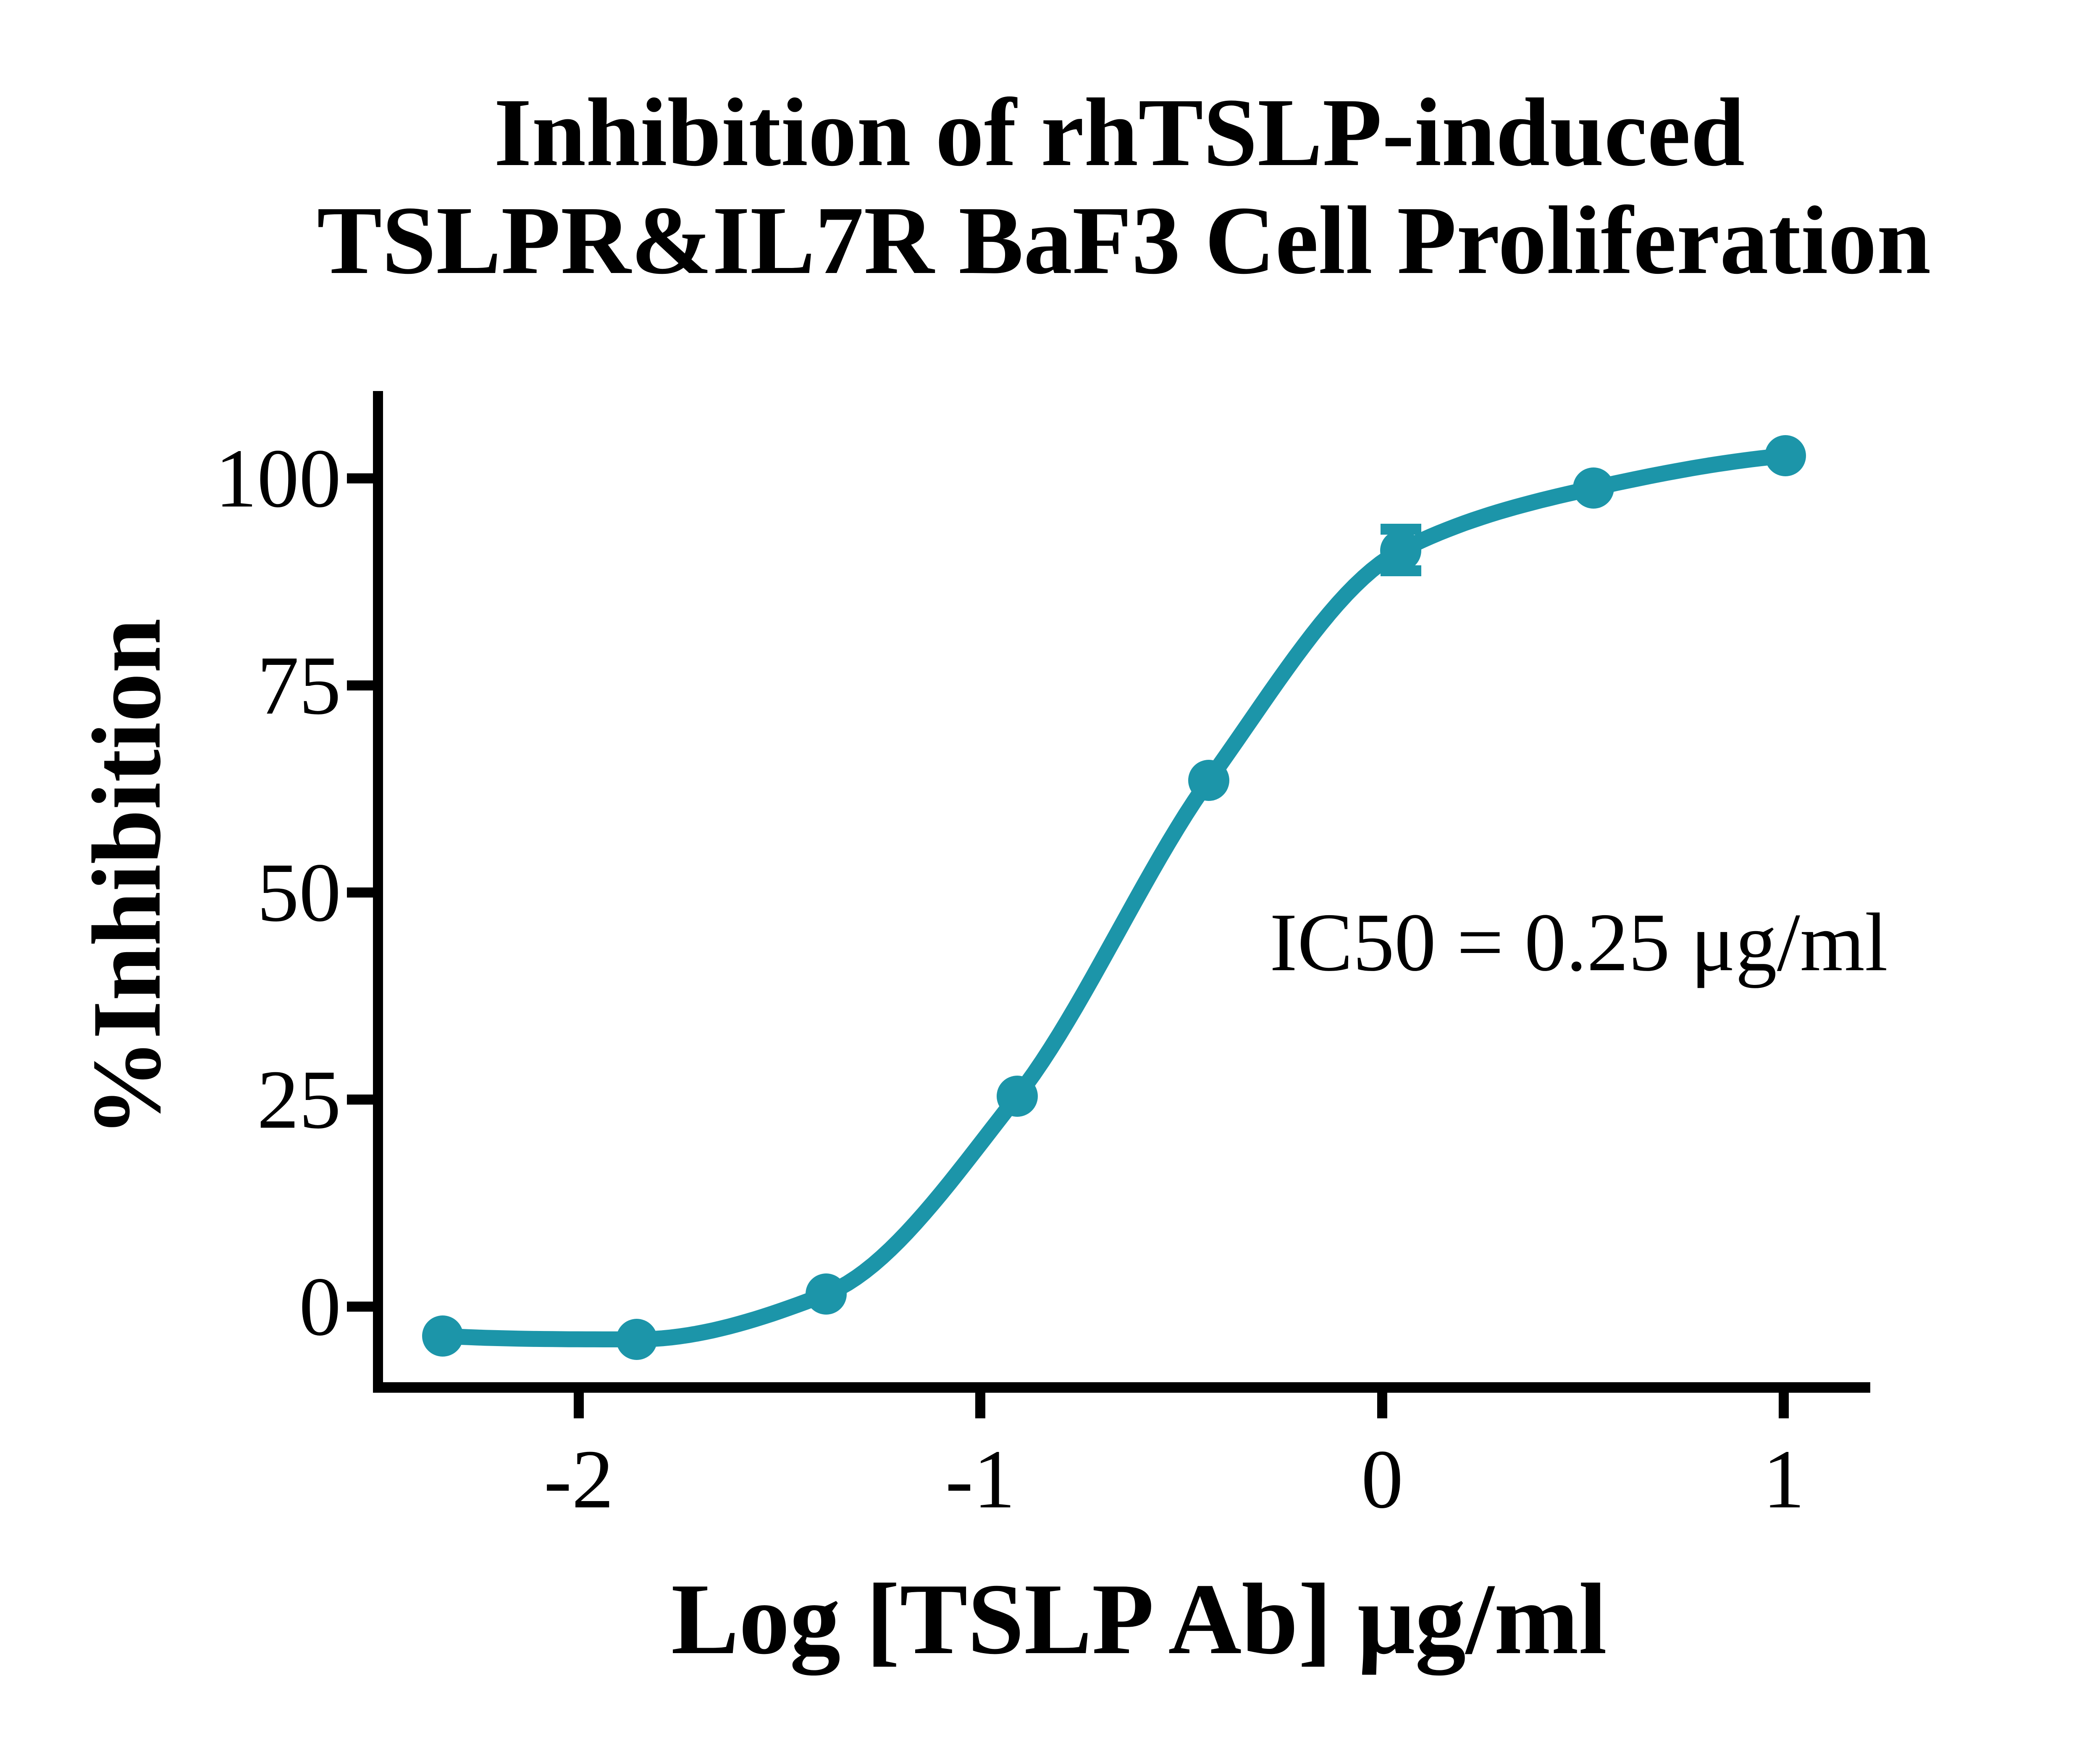 The image size is (2100, 1743). Describe the element at coordinates (1784, 1479) in the screenshot. I see `svg-text: 1` at that location.